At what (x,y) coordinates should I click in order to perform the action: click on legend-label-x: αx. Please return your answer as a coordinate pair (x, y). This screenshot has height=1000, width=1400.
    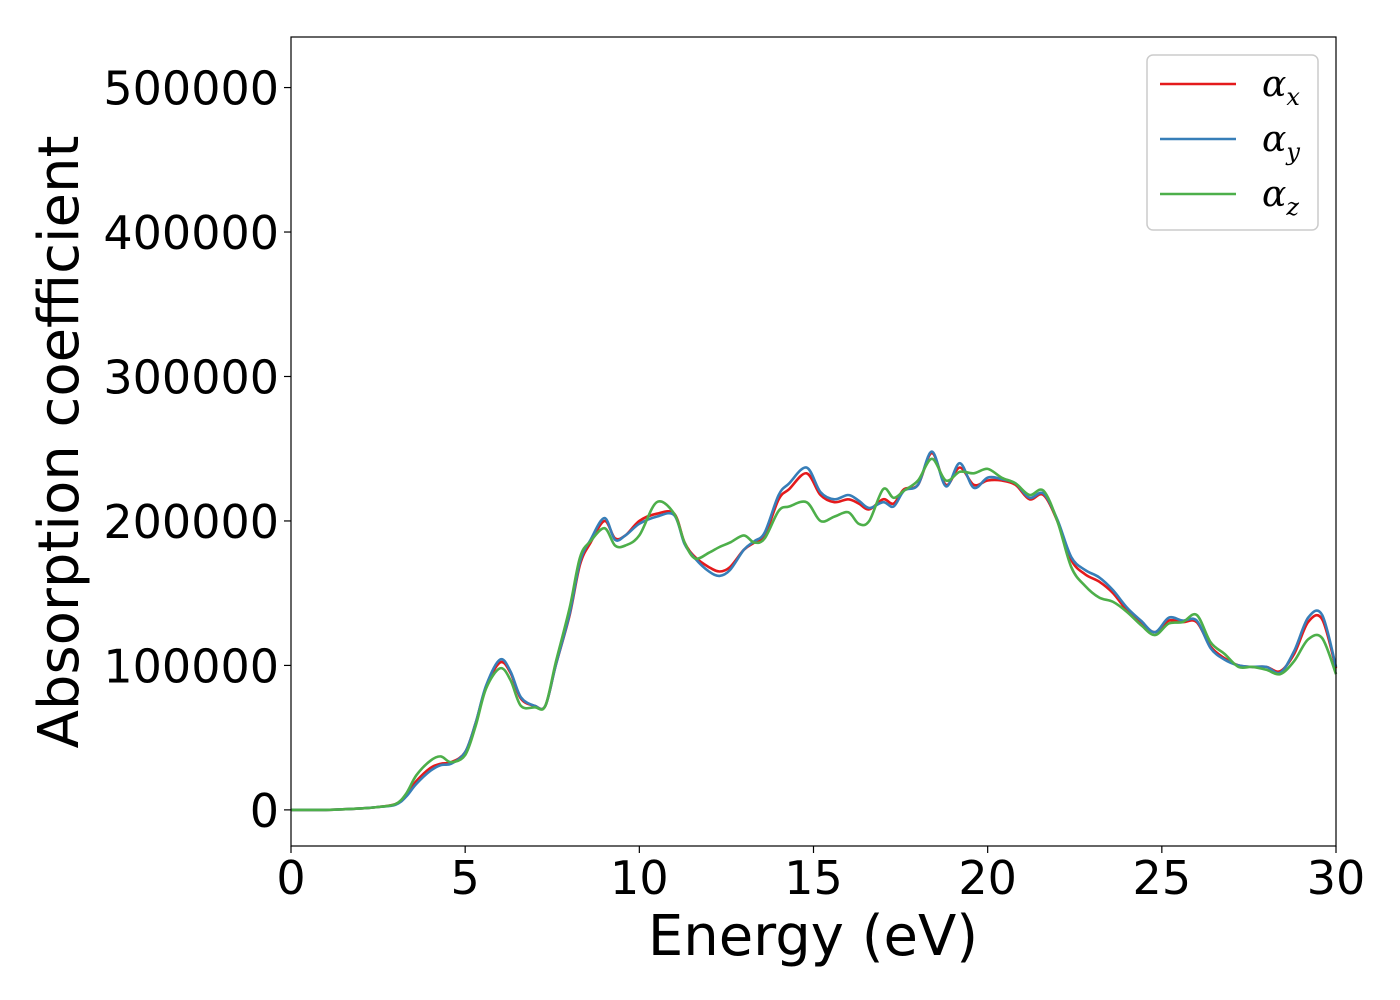
    Looking at the image, I should click on (1281, 87).